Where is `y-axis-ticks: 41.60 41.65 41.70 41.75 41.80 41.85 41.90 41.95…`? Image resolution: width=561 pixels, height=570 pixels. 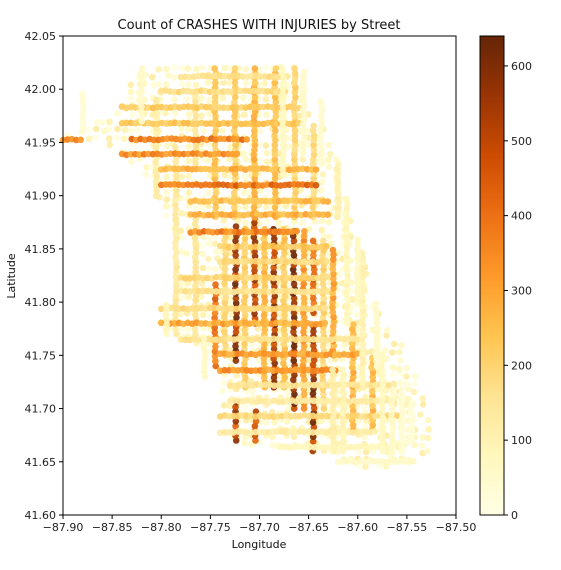 y-axis-ticks: 41.60 41.65 41.70 41.75 41.80 41.85 41.90 41.95… is located at coordinates (44, 276).